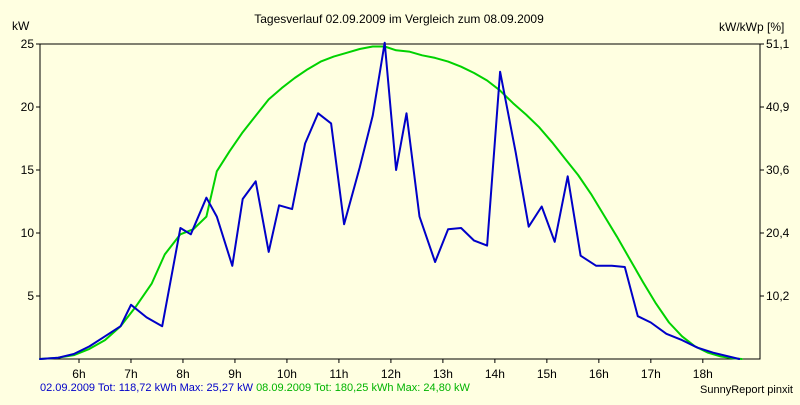  What do you see at coordinates (778, 44) in the screenshot?
I see `y-right-tick-label: 51,1` at bounding box center [778, 44].